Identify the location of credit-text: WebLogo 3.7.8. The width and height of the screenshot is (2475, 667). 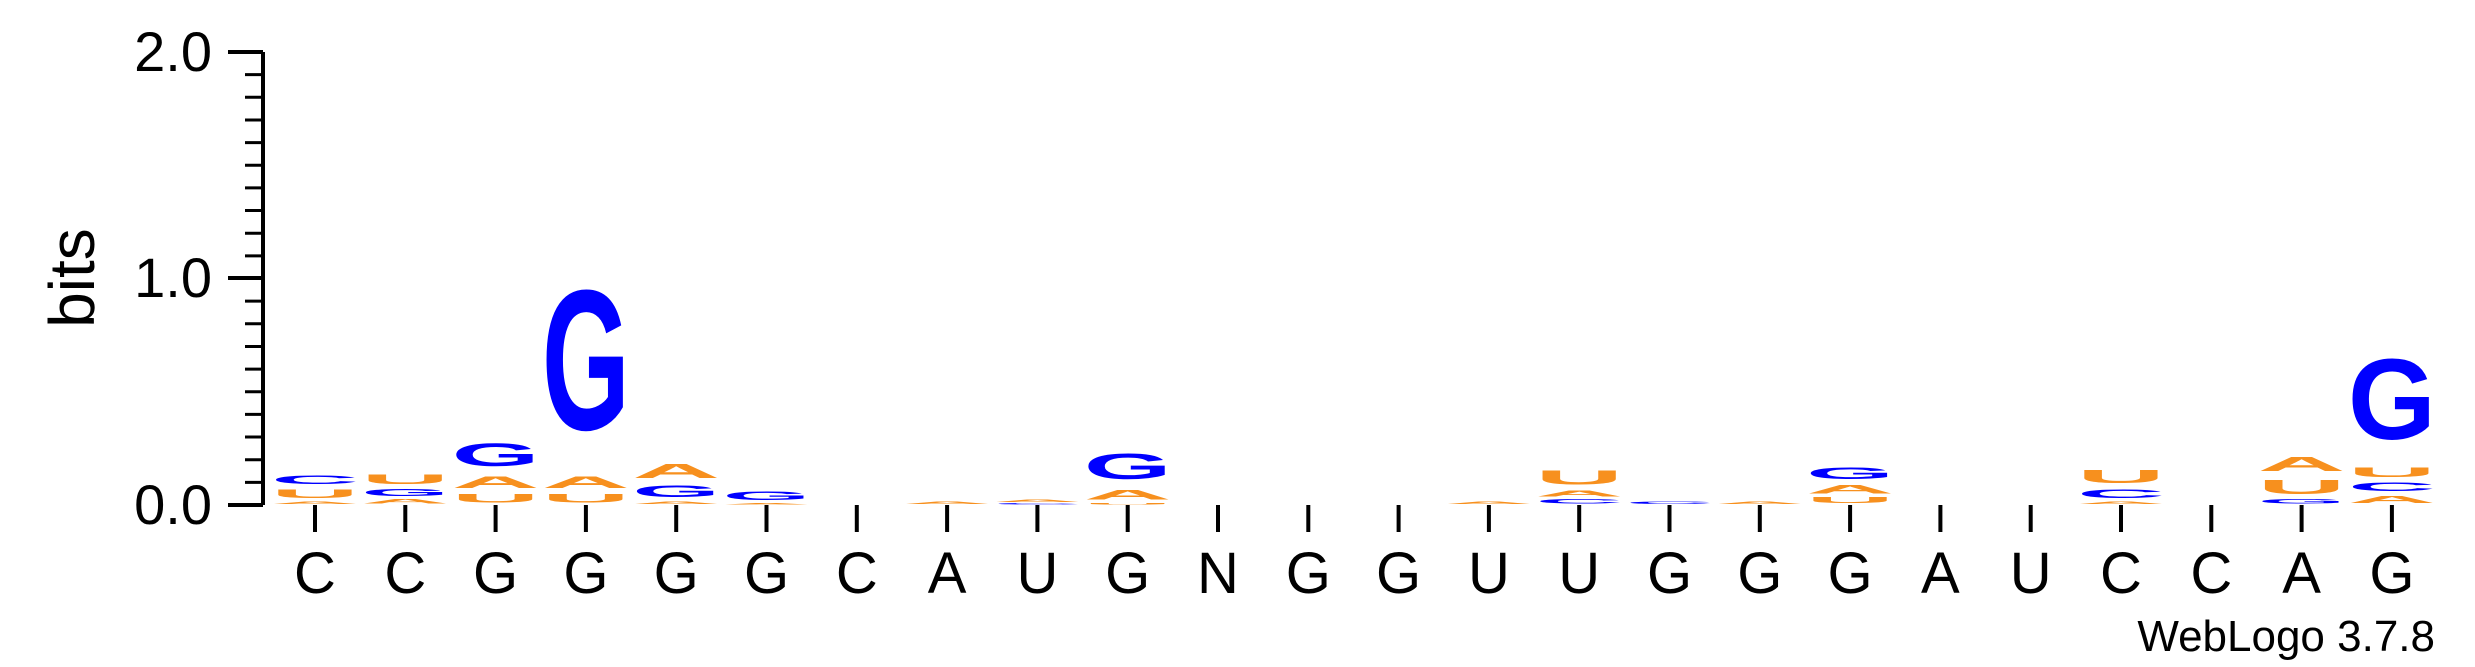
(2286, 636).